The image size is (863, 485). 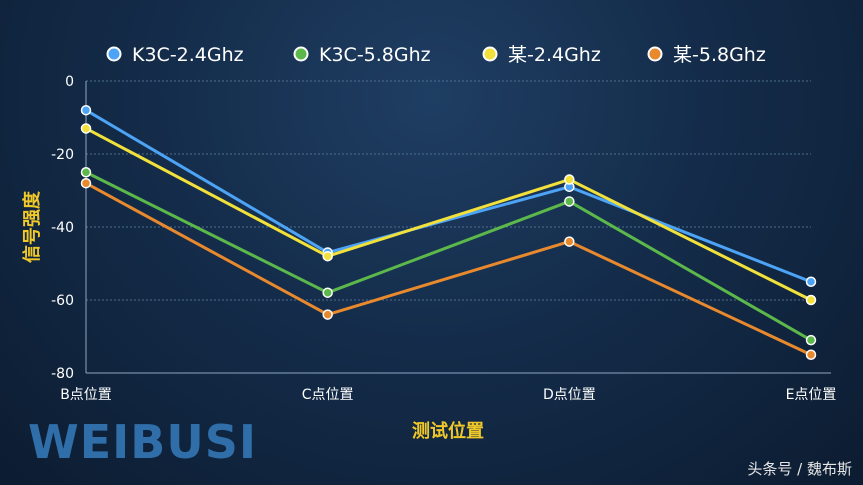 I want to click on x-tick-label: C点位置, so click(x=328, y=395).